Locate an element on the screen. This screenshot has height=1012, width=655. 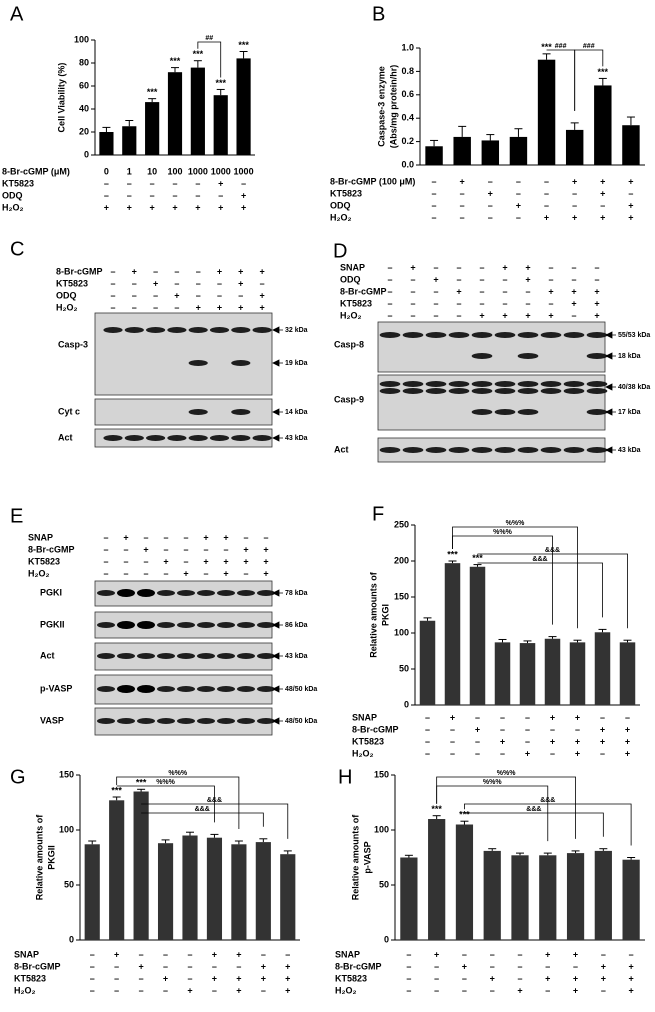
y-tick-label: 80 is located at coordinates (84, 62).